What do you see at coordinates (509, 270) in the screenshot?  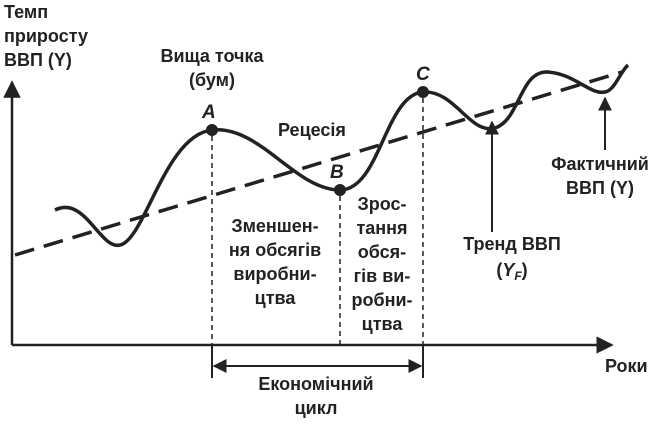 I see `trend-label-part: Y` at bounding box center [509, 270].